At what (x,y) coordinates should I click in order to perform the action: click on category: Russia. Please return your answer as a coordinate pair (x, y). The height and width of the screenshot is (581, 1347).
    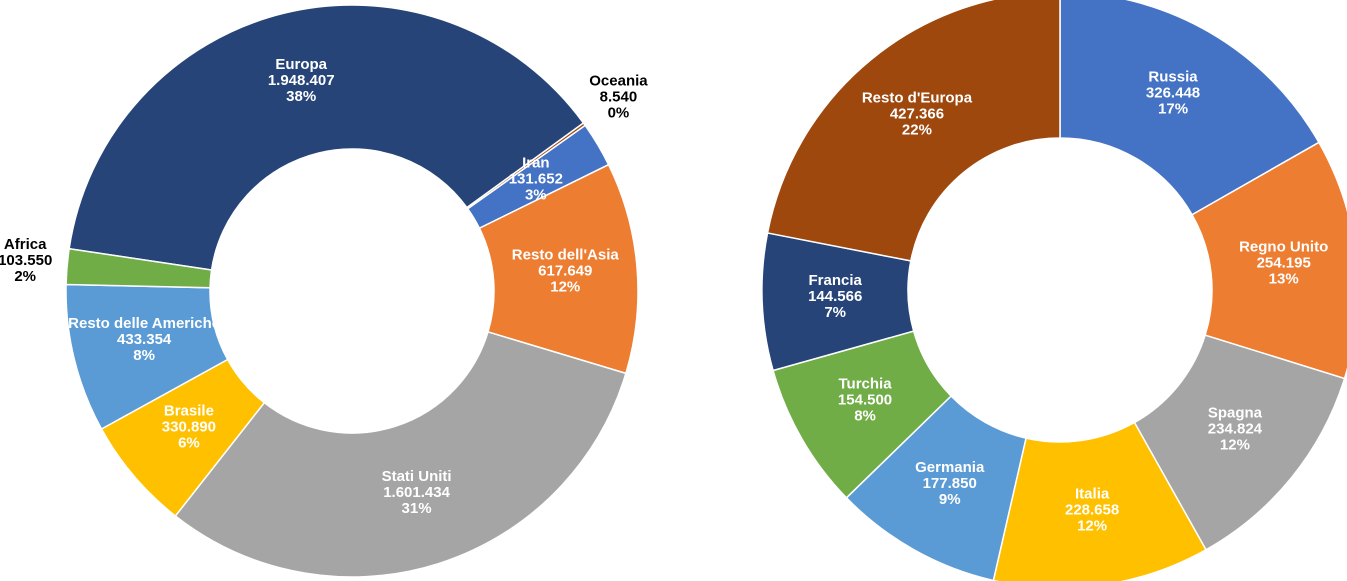
    Looking at the image, I should click on (1173, 76).